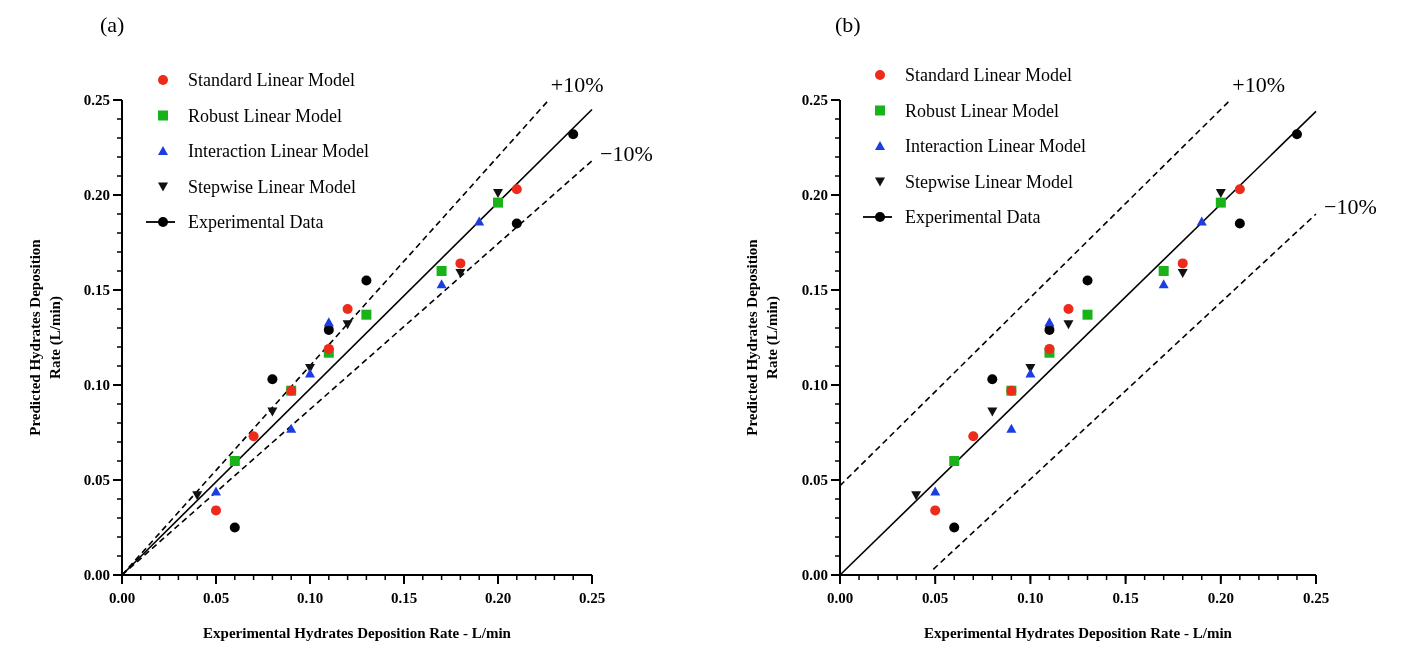  Describe the element at coordinates (112, 24) in the screenshot. I see `chart-title: (a)` at that location.